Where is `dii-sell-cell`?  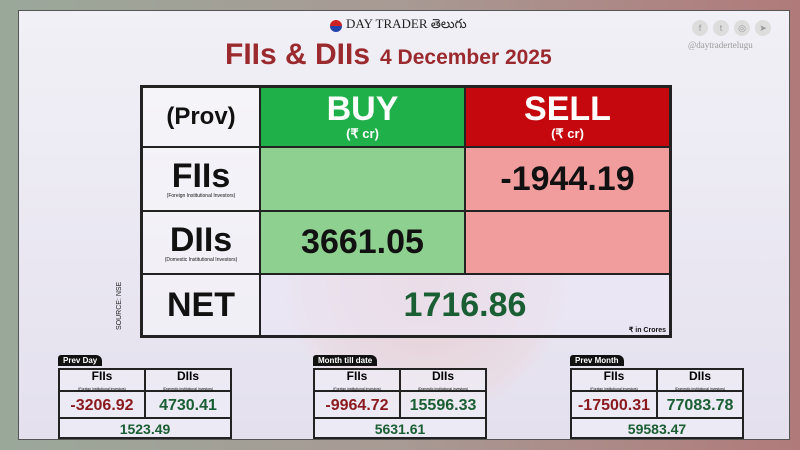 dii-sell-cell is located at coordinates (567, 242).